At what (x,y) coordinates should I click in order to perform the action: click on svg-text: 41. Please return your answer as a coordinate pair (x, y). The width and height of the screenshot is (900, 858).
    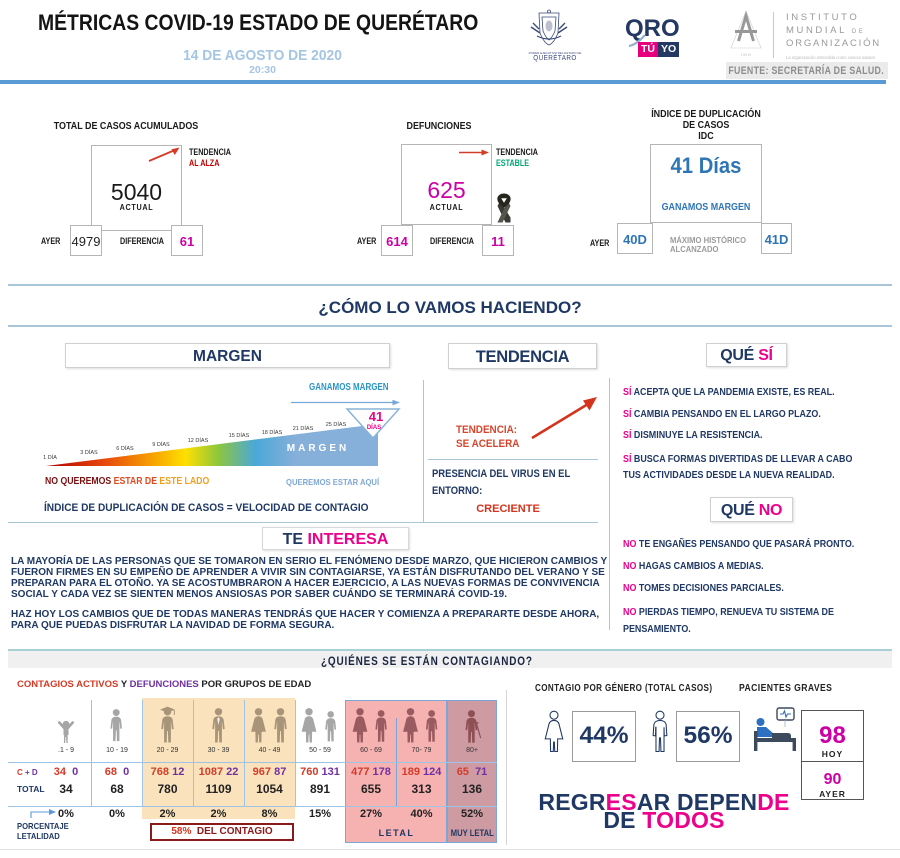
    Looking at the image, I should click on (376, 416).